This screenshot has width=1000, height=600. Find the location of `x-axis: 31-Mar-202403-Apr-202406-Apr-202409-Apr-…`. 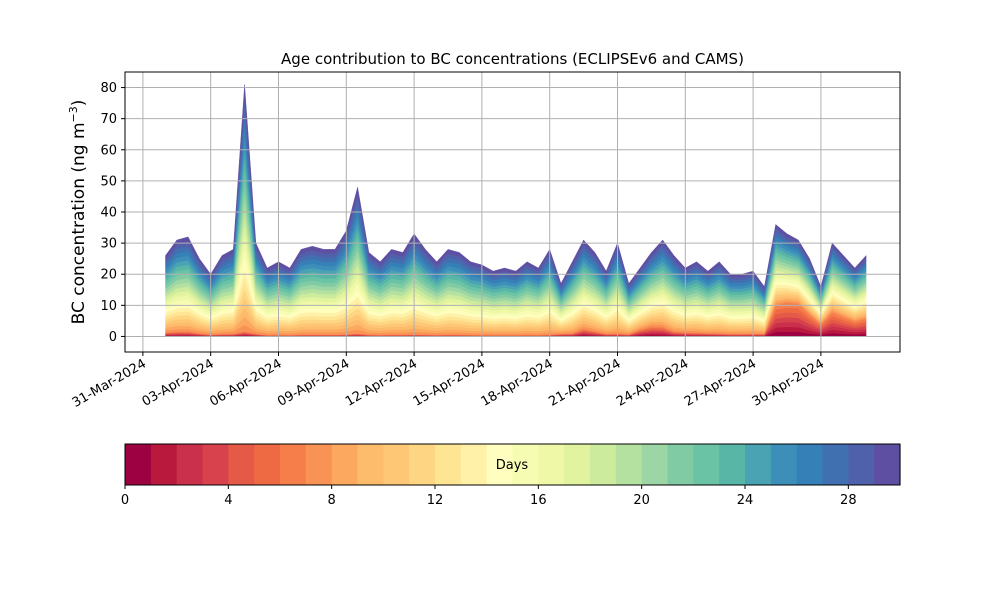

x-axis: 31-Mar-202403-Apr-202406-Apr-202409-Apr-… is located at coordinates (448, 381).